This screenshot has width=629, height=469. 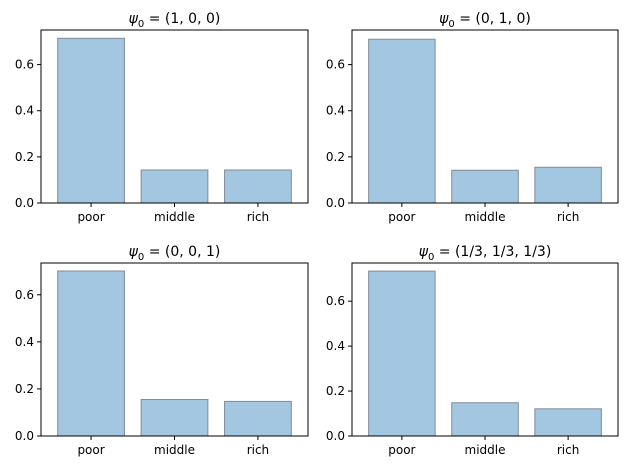 I want to click on subplot-title: ψ0 = (0, 1, 0), so click(x=485, y=20).